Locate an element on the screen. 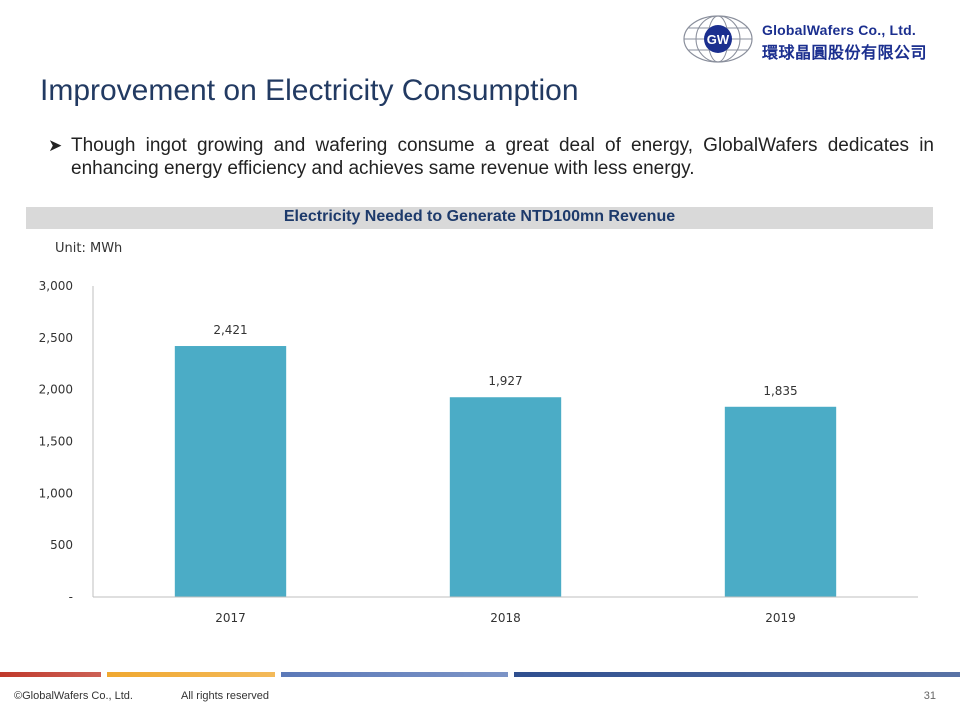  data-label-2017: 2,421 is located at coordinates (230, 330).